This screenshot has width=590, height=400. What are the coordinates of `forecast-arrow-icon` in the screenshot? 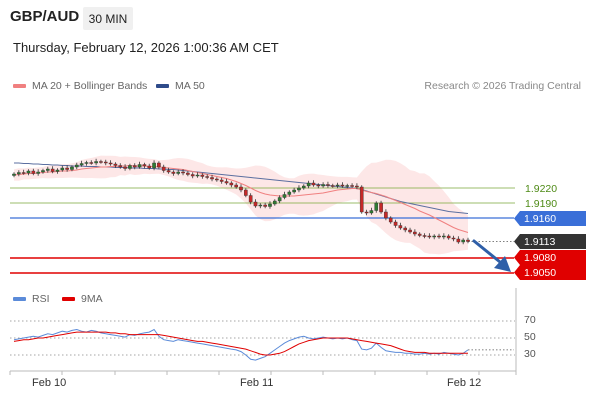 It's located at (487, 251).